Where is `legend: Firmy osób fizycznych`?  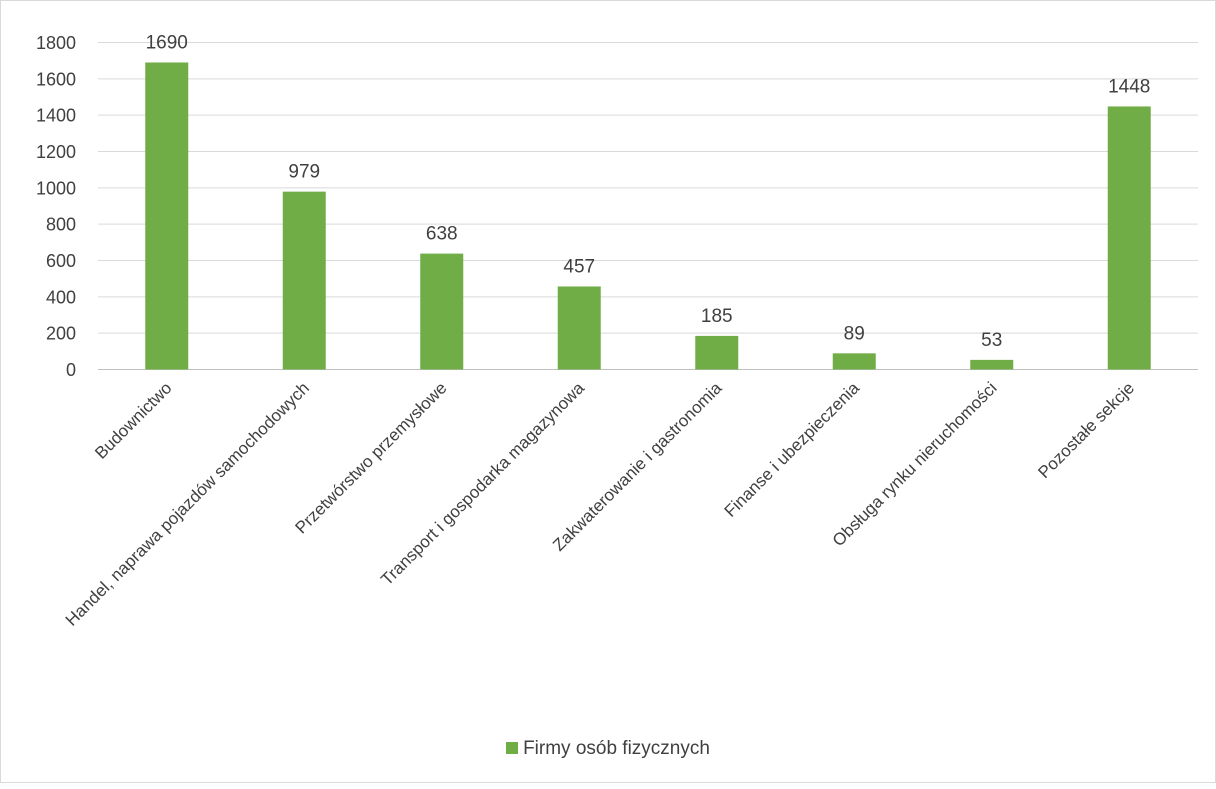 legend: Firmy osób fizycznych is located at coordinates (608, 749).